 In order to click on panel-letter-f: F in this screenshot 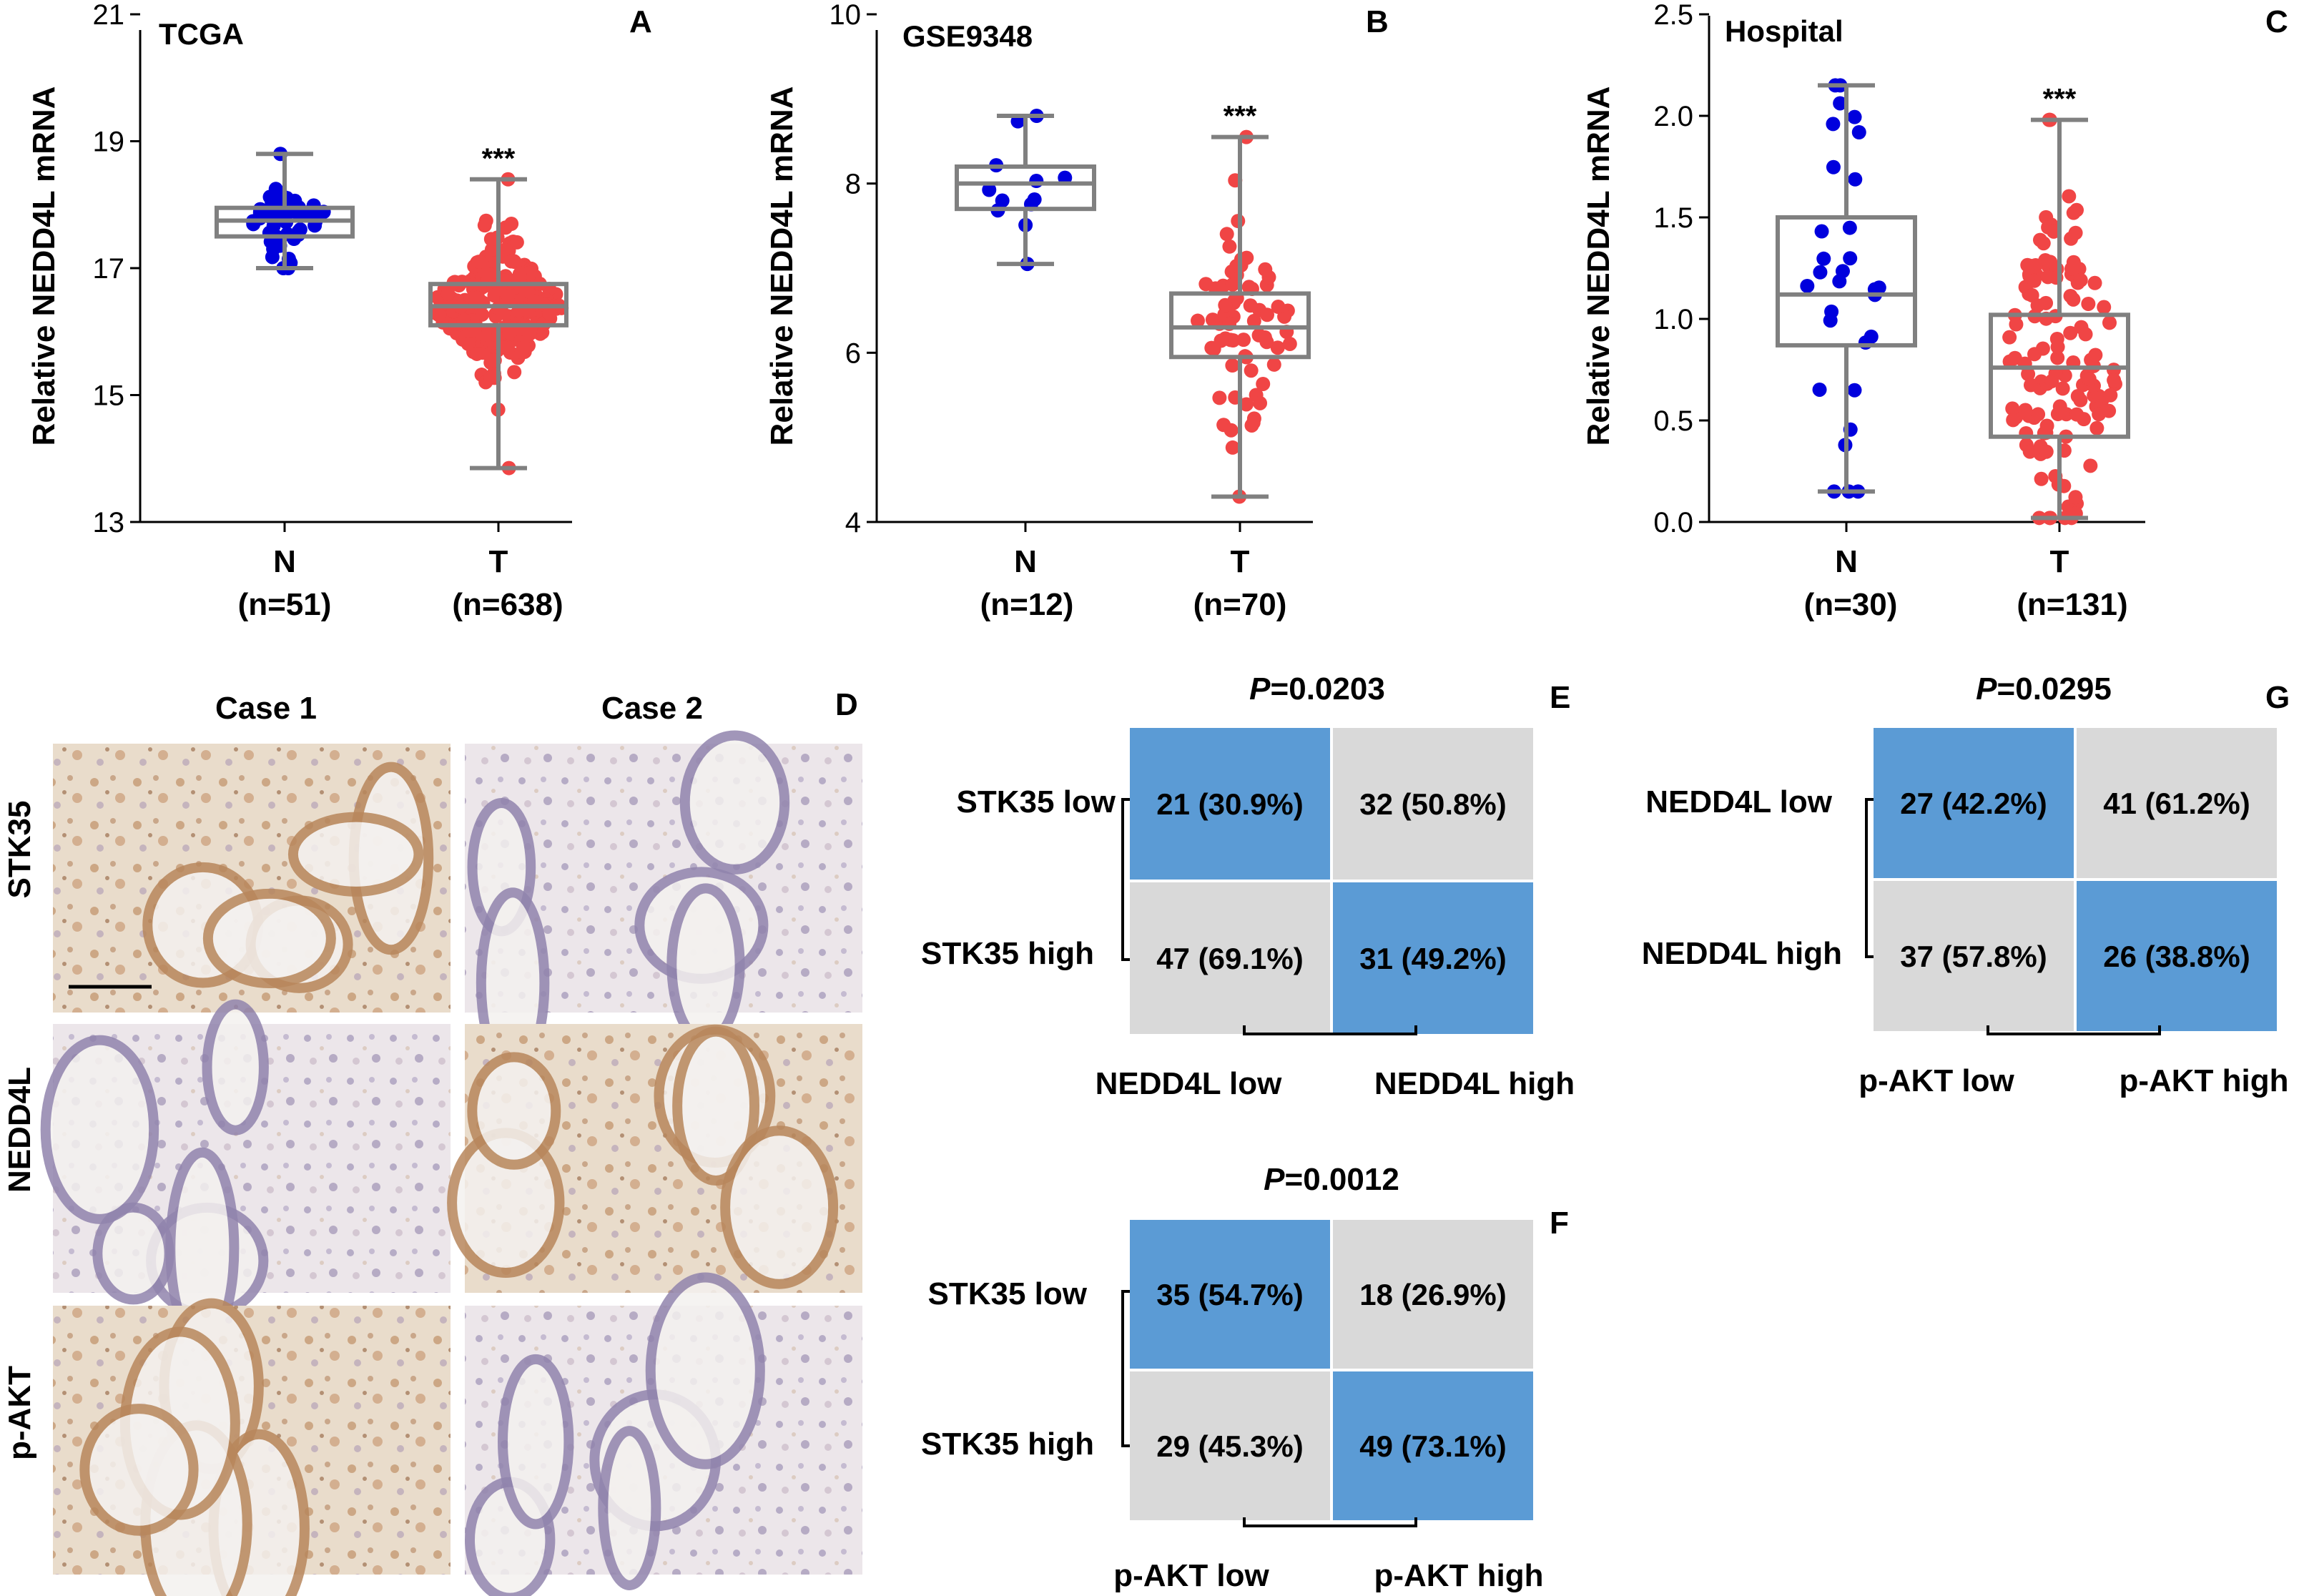, I will do `click(1559, 1223)`.